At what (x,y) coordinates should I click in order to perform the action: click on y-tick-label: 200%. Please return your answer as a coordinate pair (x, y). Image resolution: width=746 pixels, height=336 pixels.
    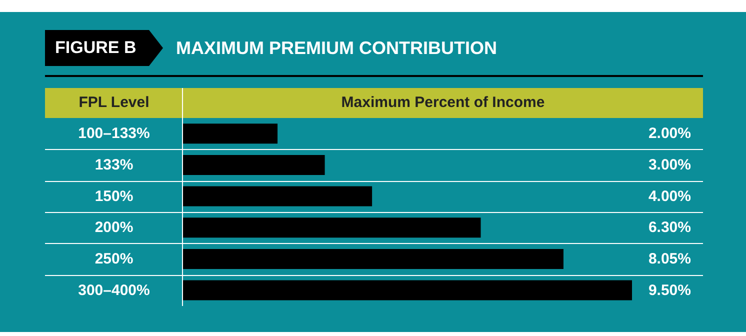
    Looking at the image, I should click on (114, 227).